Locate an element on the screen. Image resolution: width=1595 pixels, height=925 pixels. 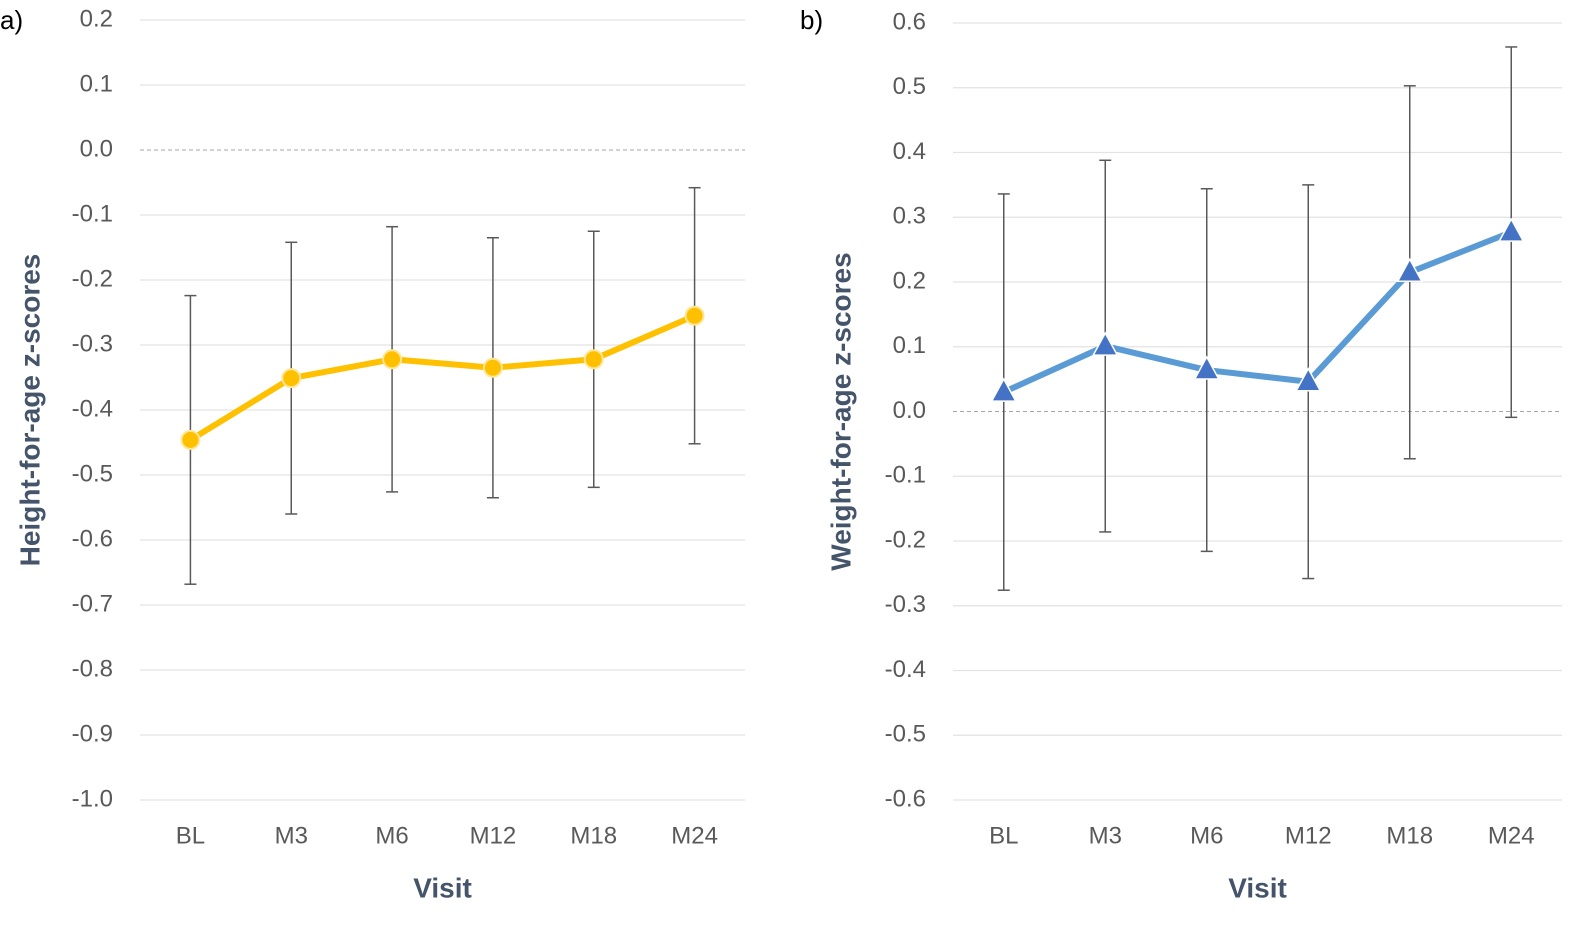
y-tick-label: 0.6 is located at coordinates (909, 21).